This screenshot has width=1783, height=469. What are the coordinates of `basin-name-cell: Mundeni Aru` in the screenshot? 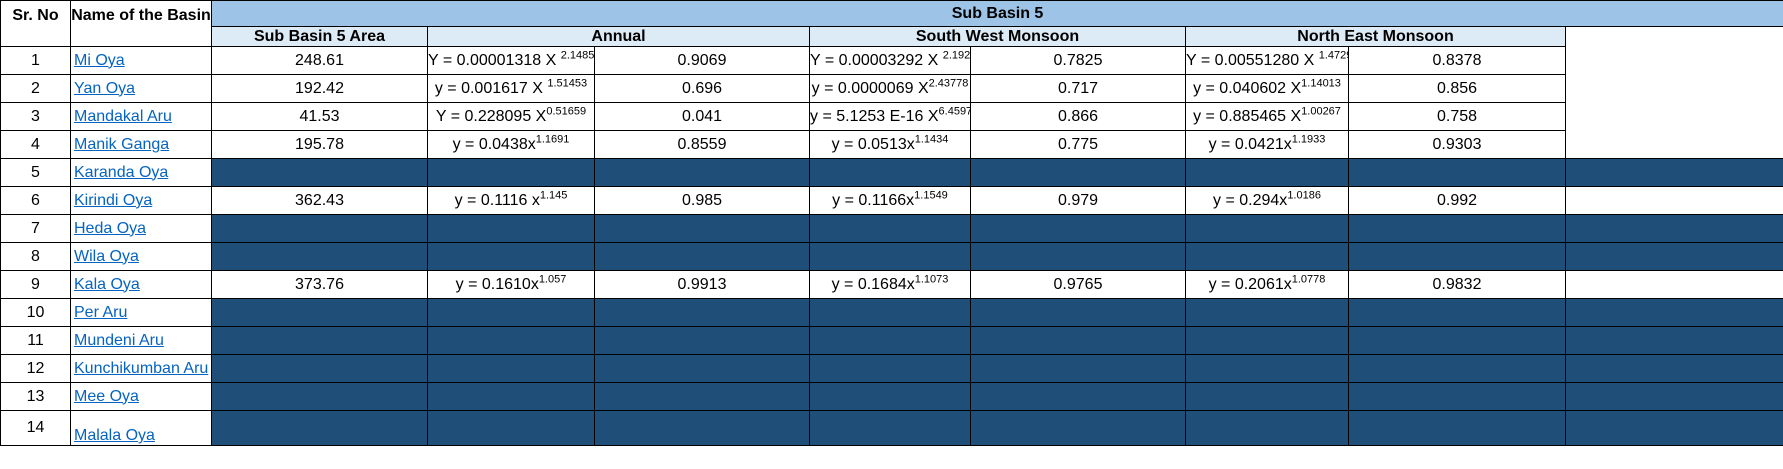 It's located at (141, 340).